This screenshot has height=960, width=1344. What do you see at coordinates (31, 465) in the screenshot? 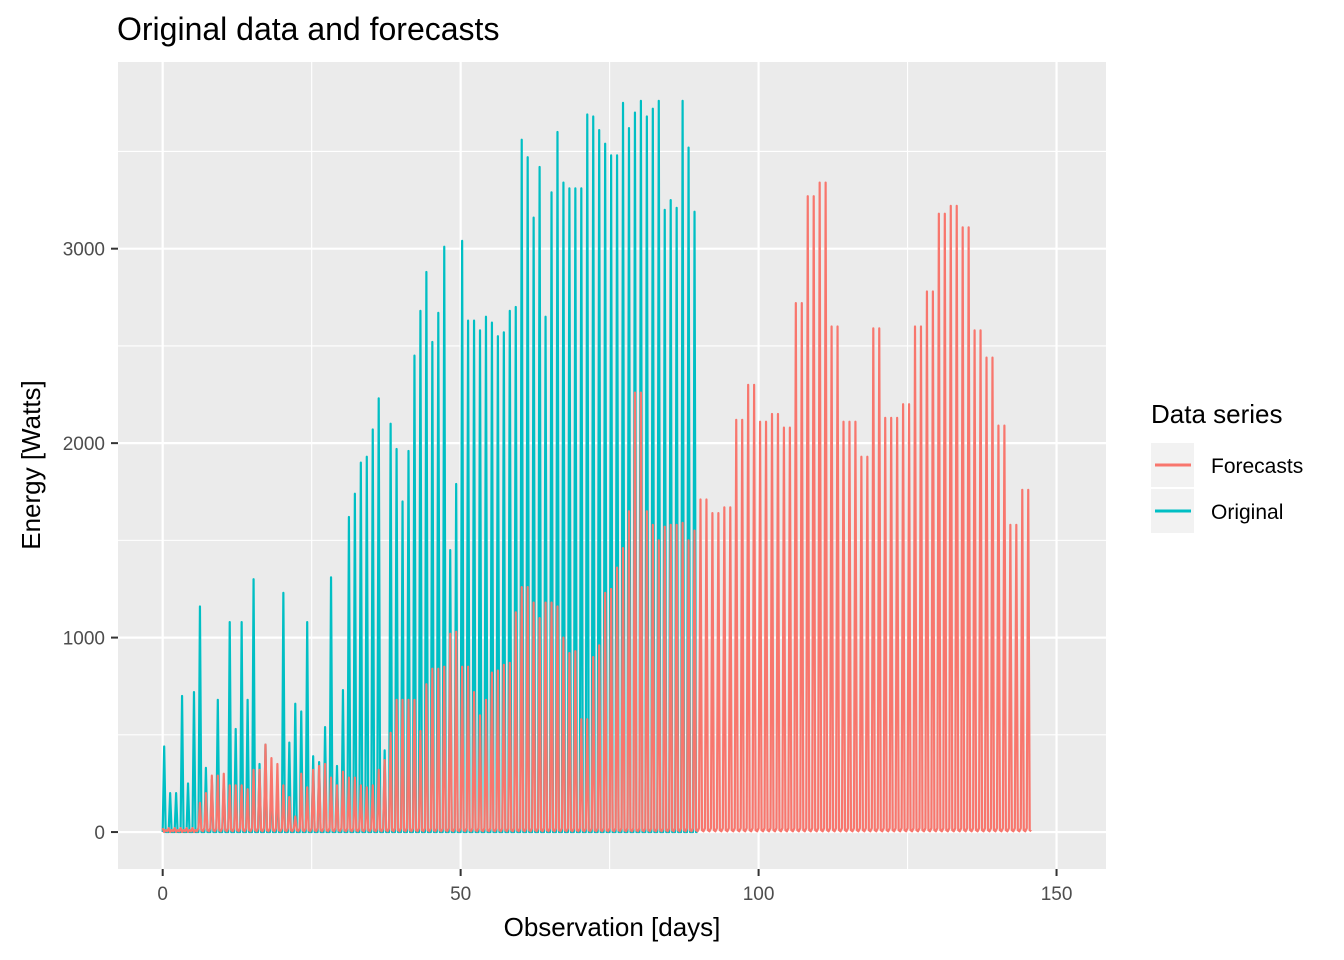
I see `y-axis-title: Energy [Watts]` at bounding box center [31, 465].